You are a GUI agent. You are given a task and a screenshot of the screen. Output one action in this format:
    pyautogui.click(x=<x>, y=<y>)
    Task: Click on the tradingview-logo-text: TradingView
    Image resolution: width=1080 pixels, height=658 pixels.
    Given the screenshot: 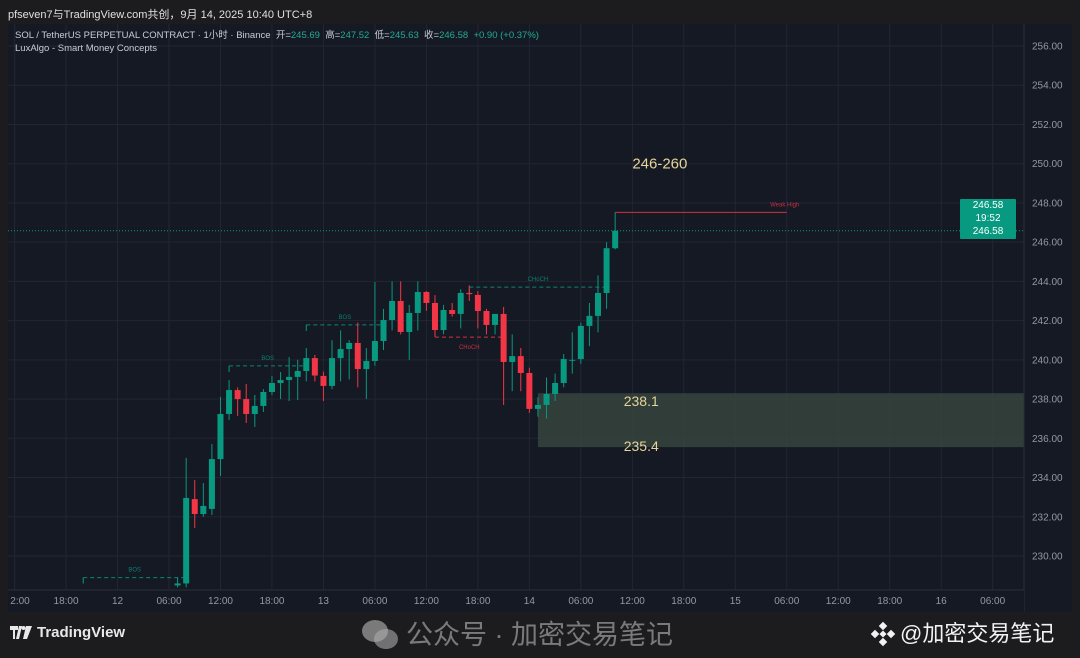 What is the action you would take?
    pyautogui.click(x=81, y=632)
    